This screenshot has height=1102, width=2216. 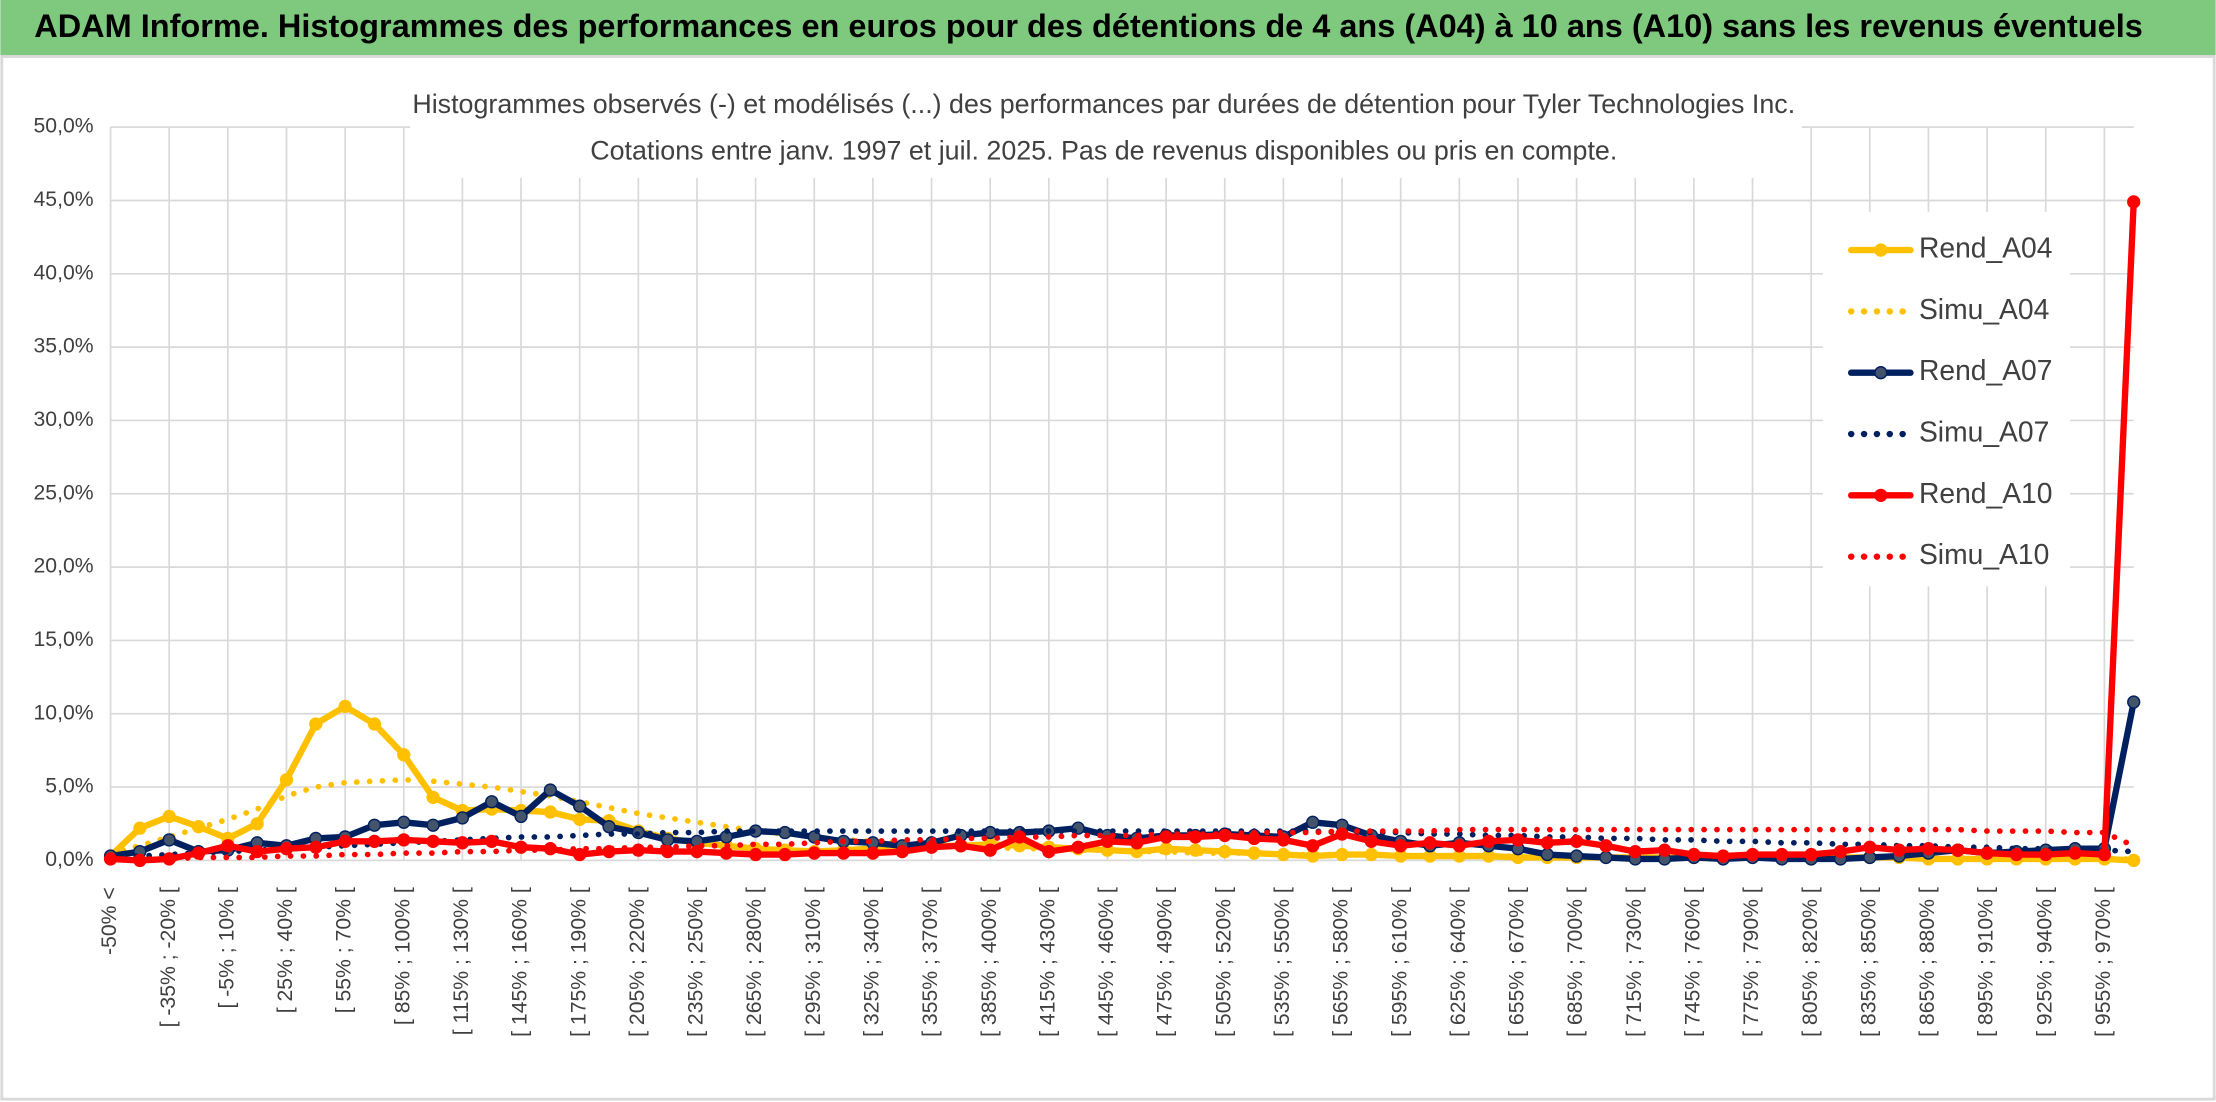 What do you see at coordinates (1986, 370) in the screenshot?
I see `legend-label: Rend_A07` at bounding box center [1986, 370].